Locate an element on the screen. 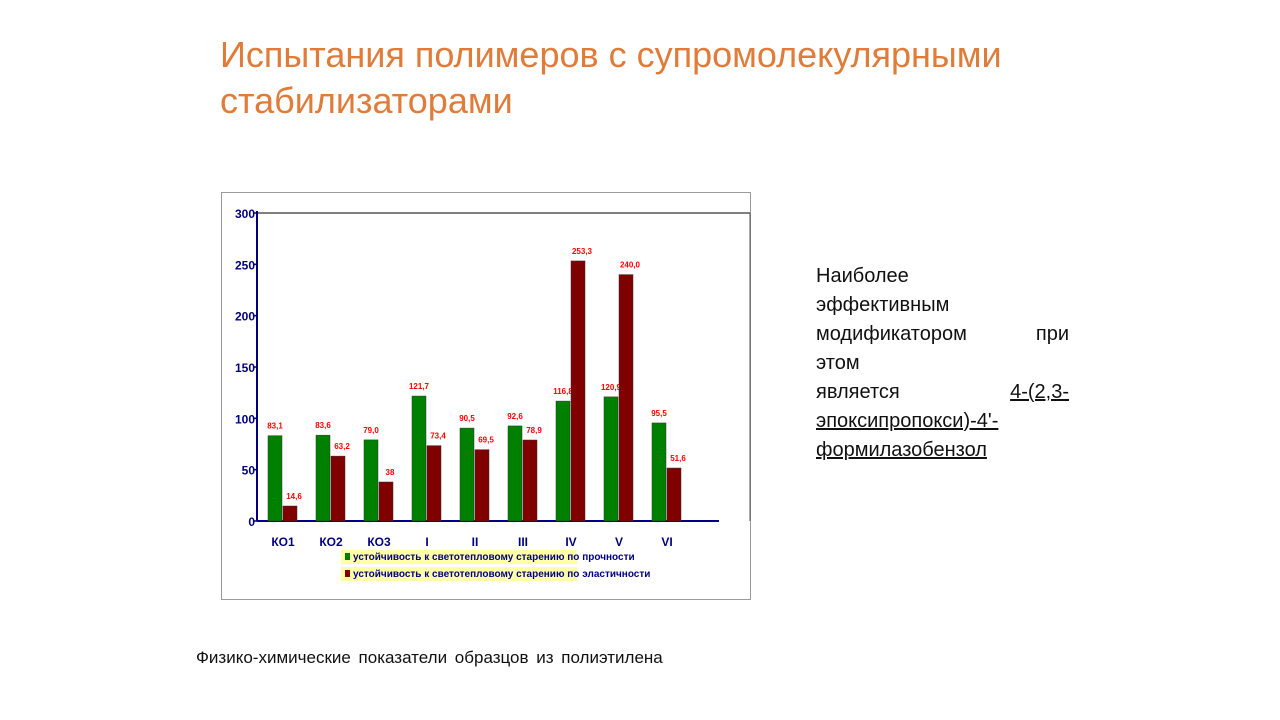 This screenshot has width=1280, height=720. compound-name-part-2: эпоксипропокси)-4'- is located at coordinates (907, 421).